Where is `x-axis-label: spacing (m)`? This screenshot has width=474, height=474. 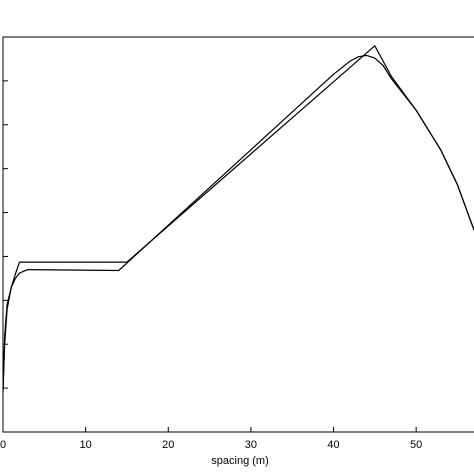 x-axis-label: spacing (m) is located at coordinates (239, 461).